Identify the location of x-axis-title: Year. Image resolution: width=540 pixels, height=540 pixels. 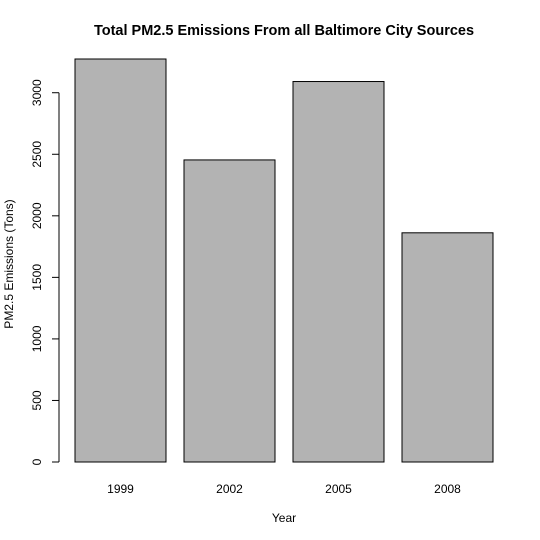
(284, 518).